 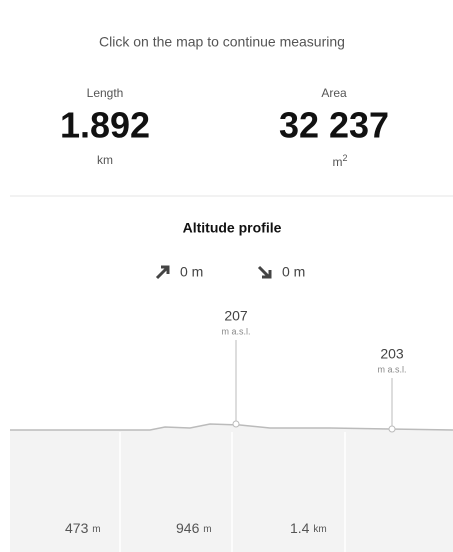 What do you see at coordinates (232, 228) in the screenshot?
I see `profile-title: Altitude profile` at bounding box center [232, 228].